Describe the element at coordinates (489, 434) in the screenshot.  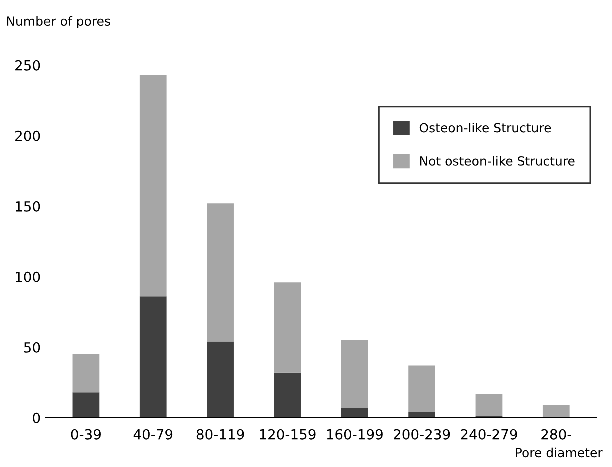
I see `x-tick-label: 240-279` at that location.